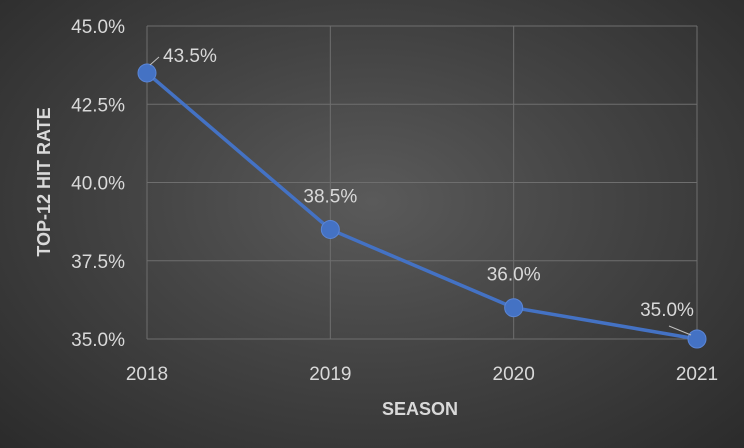 The image size is (744, 448). Describe the element at coordinates (98, 340) in the screenshot. I see `y-tick-label: 35.0%` at that location.